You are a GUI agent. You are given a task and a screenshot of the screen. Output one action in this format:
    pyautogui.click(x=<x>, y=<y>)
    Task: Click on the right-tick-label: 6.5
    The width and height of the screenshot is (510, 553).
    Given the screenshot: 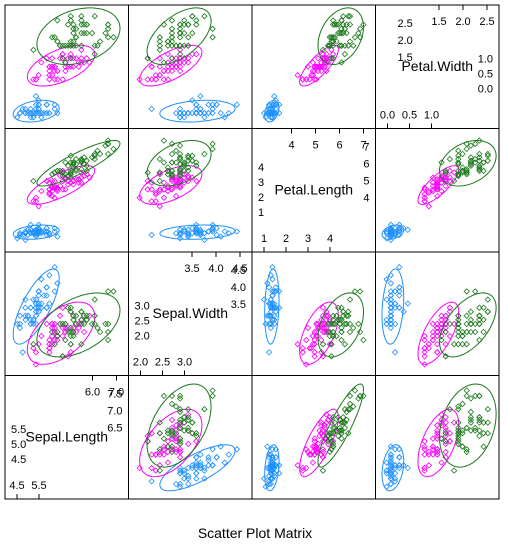 What is the action you would take?
    pyautogui.click(x=114, y=429)
    